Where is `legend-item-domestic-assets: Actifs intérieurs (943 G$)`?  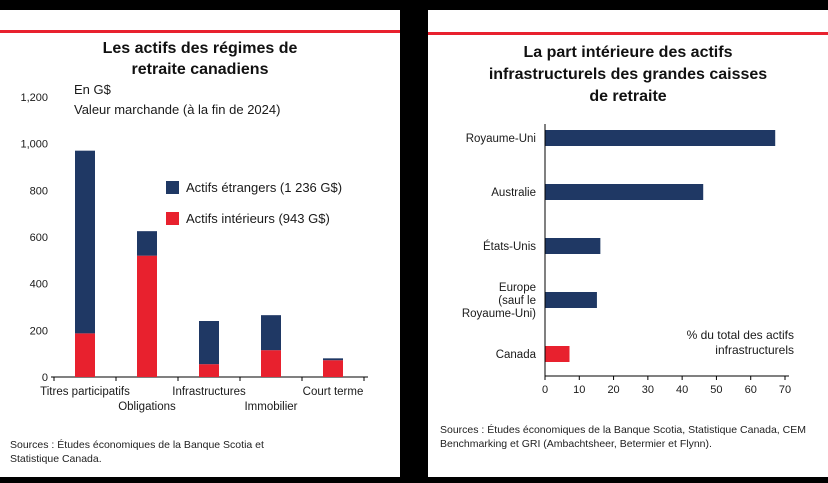
legend-item-domestic-assets: Actifs intérieurs (943 G$) is located at coordinates (254, 218).